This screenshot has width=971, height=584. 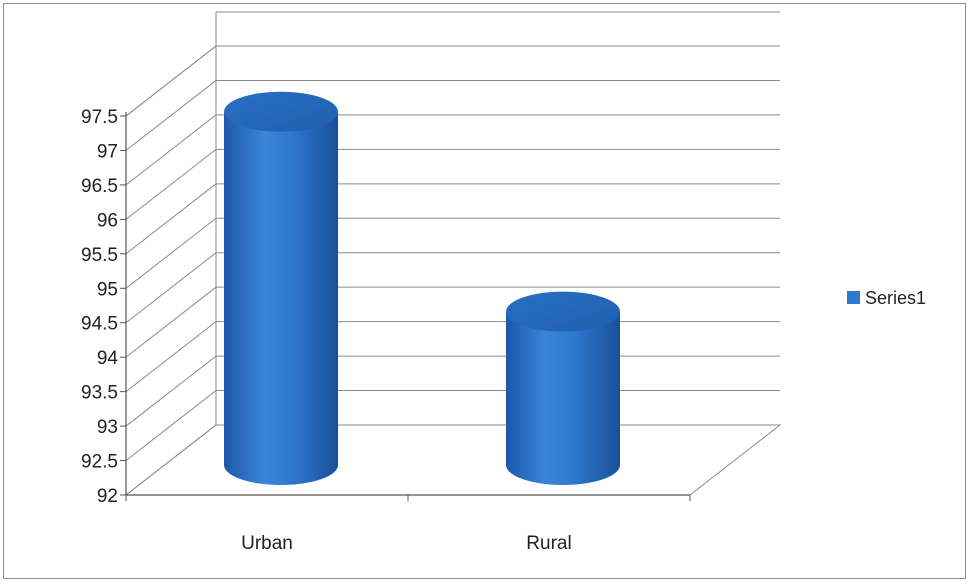 I want to click on y-tick-label: 96, so click(x=107, y=220).